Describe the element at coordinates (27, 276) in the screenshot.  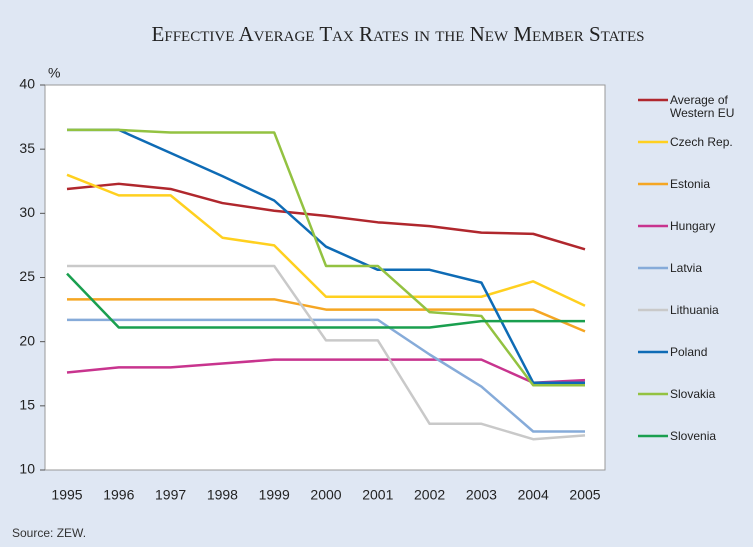
I see `y-tick-label: 25` at that location.